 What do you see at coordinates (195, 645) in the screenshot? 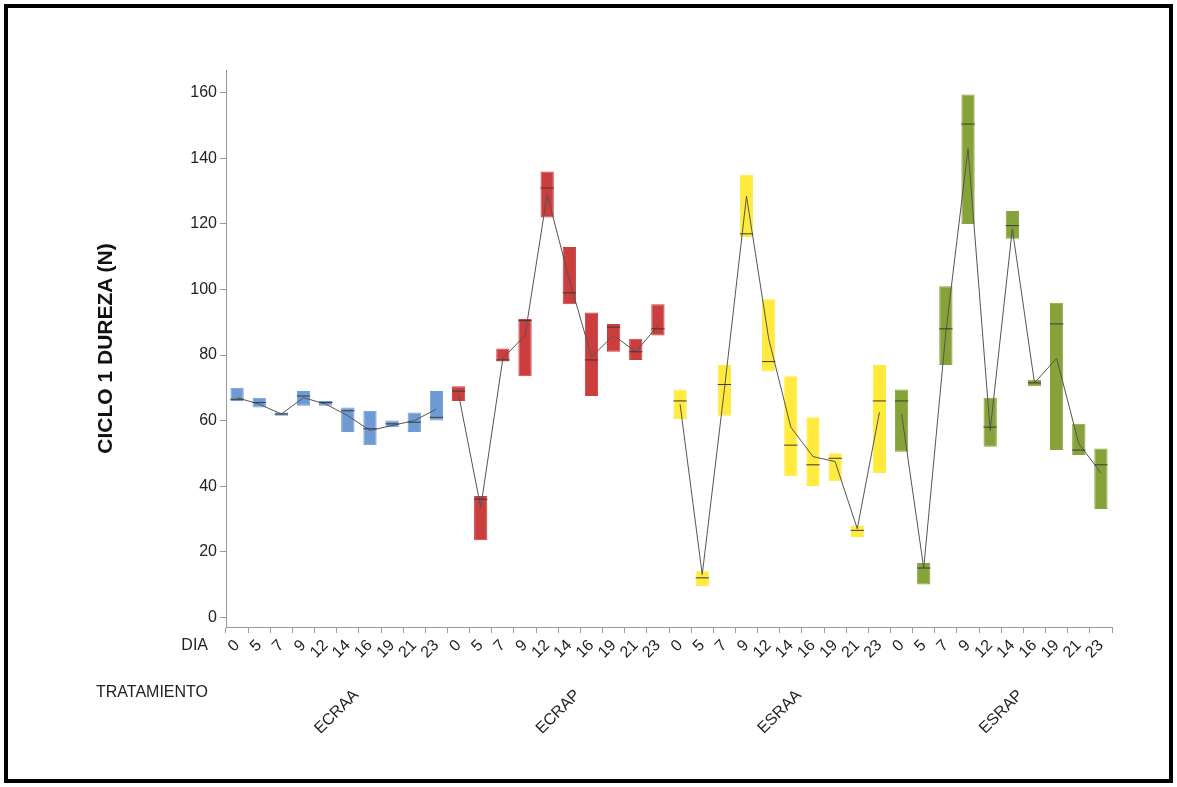
I see `text: DIA` at bounding box center [195, 645].